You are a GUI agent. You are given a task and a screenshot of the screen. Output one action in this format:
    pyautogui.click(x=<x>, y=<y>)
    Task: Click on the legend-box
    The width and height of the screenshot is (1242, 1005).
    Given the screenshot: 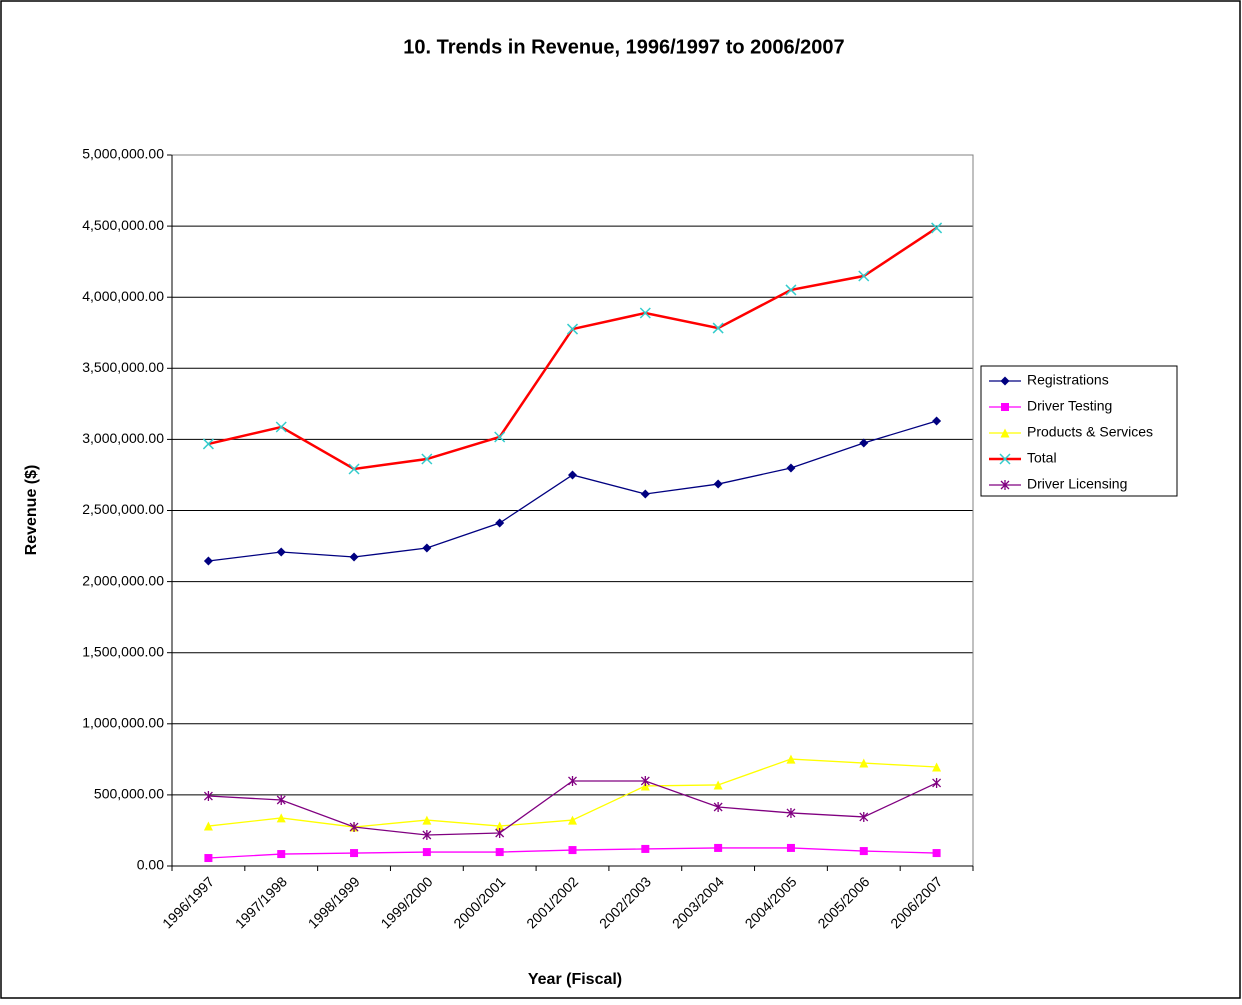 What is the action you would take?
    pyautogui.click(x=1079, y=431)
    